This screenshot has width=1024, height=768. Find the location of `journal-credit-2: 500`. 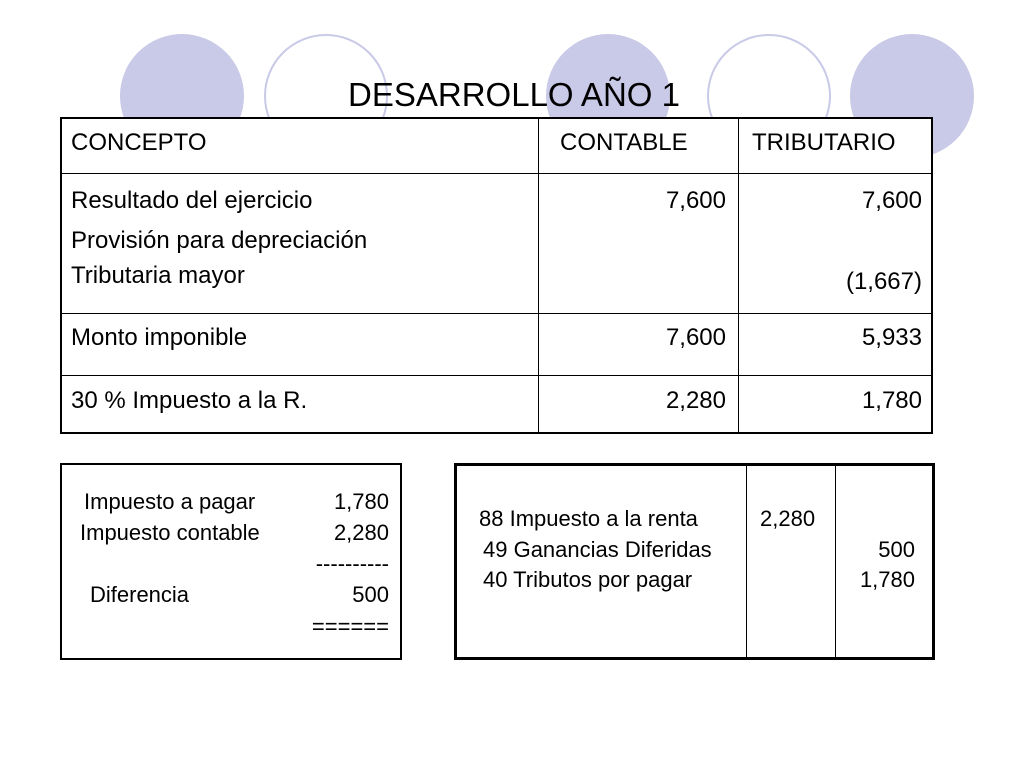

journal-credit-2: 500 is located at coordinates (896, 549).